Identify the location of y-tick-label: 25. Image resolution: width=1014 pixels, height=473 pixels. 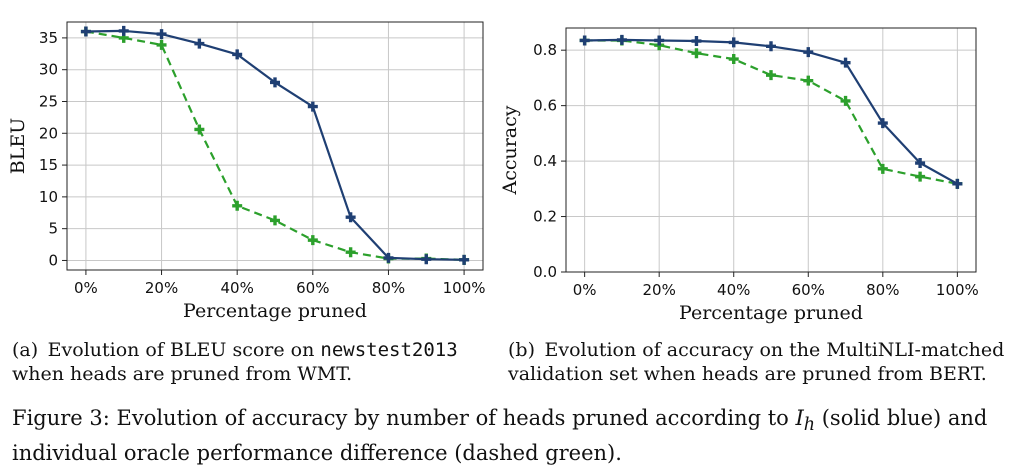
(48, 101).